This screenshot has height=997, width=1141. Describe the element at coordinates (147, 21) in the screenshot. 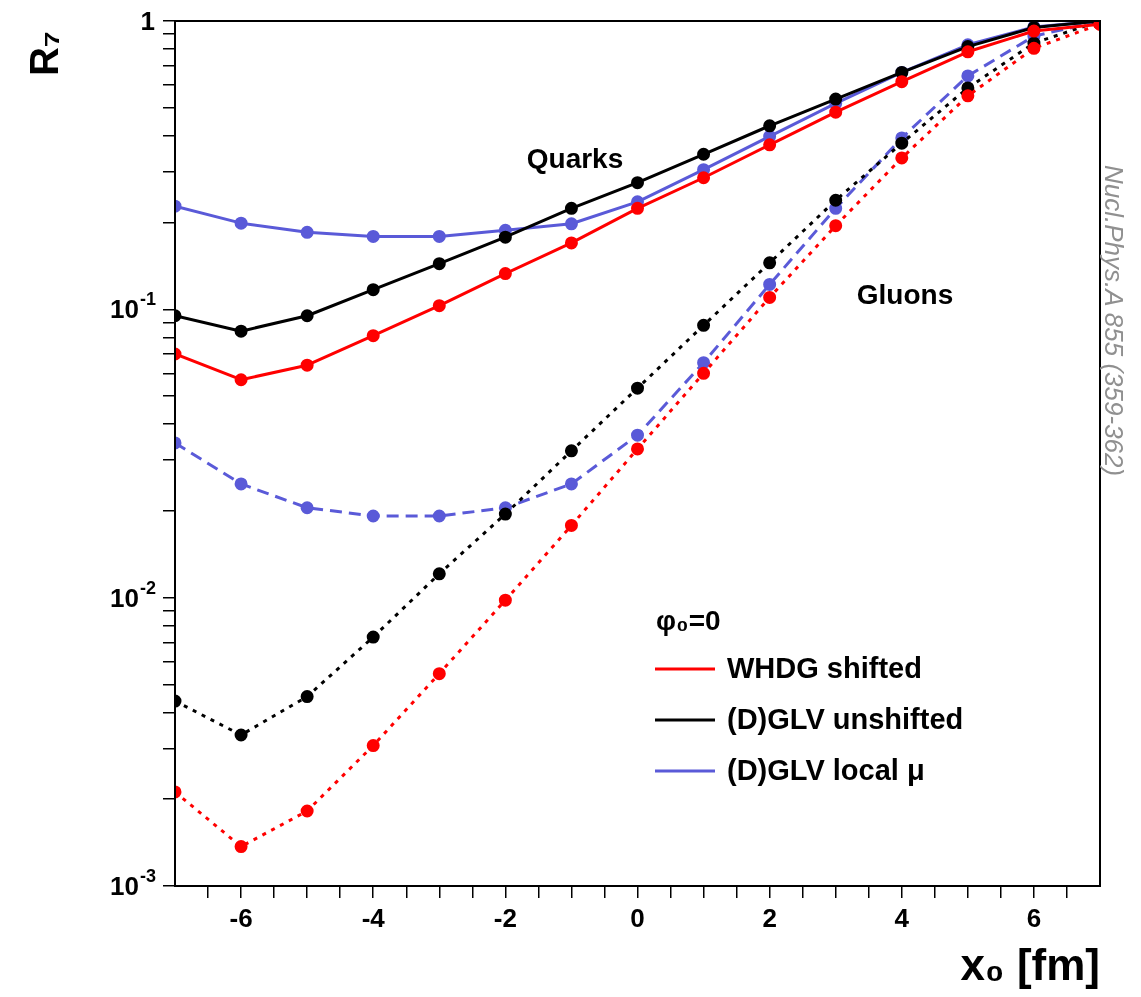

I see `y-tick-label: 1` at that location.